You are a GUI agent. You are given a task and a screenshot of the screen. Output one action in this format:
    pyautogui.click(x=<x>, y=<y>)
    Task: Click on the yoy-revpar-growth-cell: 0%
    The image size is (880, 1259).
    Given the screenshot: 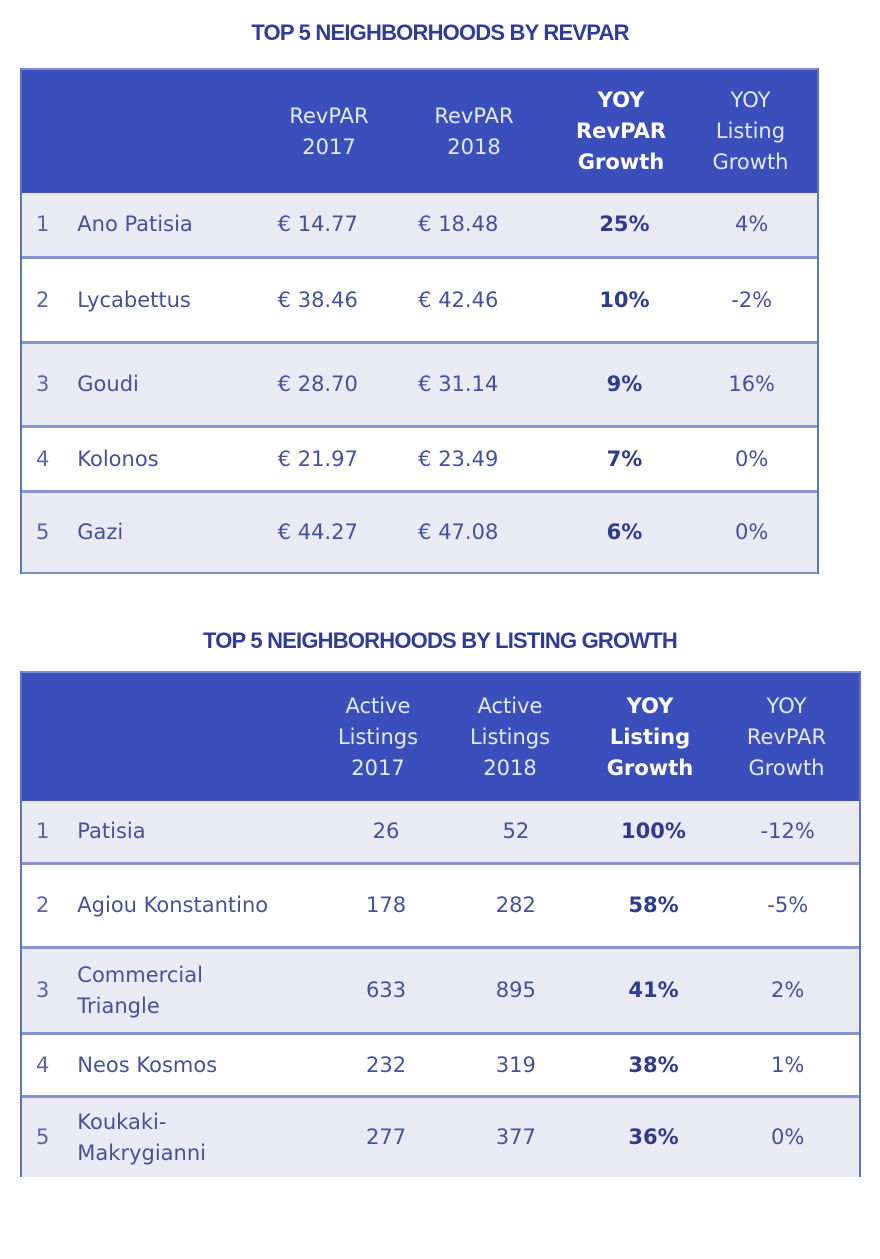 What is the action you would take?
    pyautogui.click(x=788, y=1137)
    